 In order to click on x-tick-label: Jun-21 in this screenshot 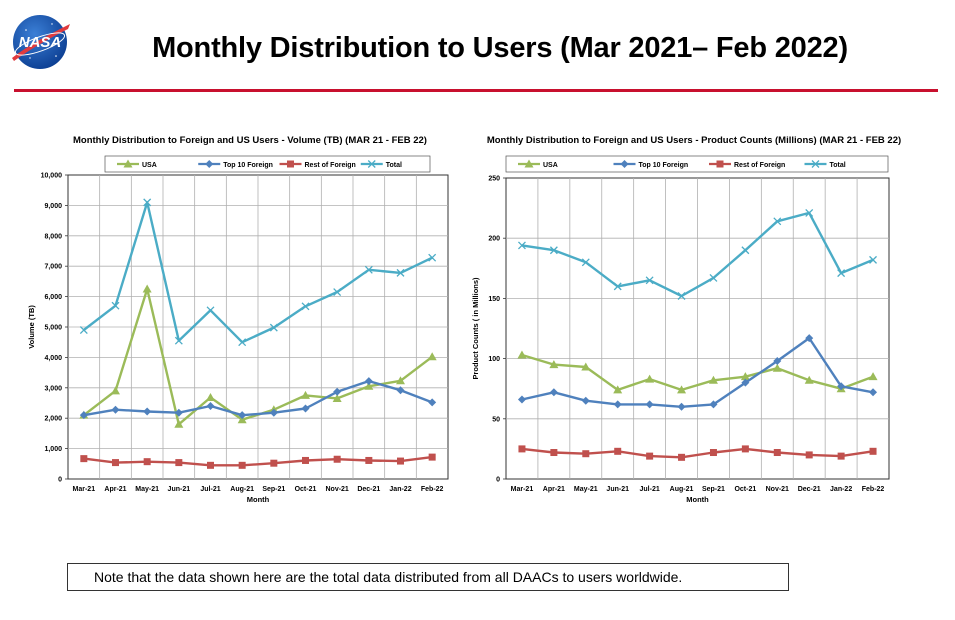, I will do `click(179, 489)`.